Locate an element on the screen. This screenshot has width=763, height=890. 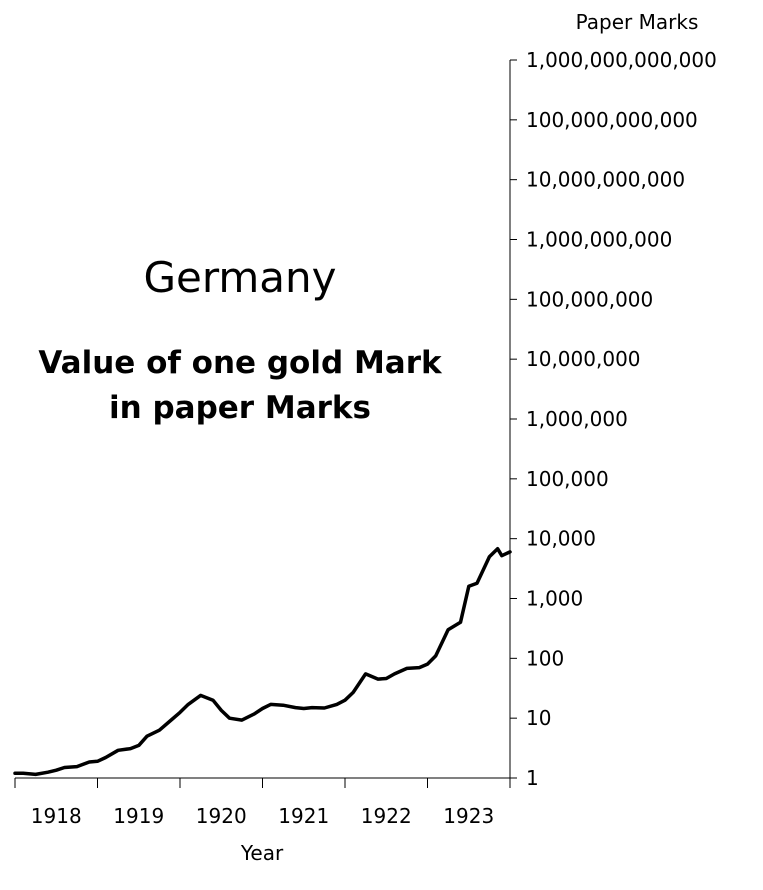
y-tick-label: 1,000 is located at coordinates (554, 599).